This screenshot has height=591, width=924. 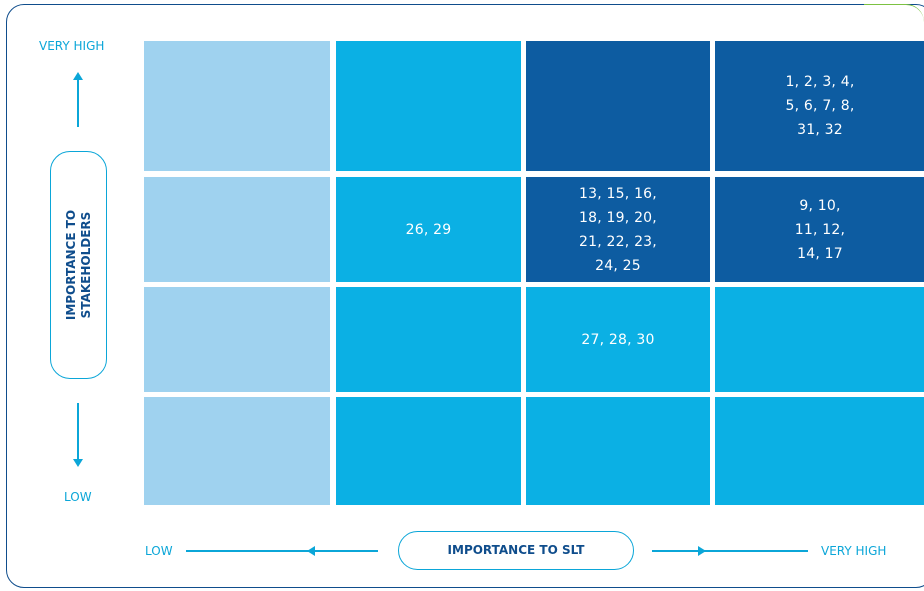 What do you see at coordinates (78, 463) in the screenshot?
I see `arrow-down-icon` at bounding box center [78, 463].